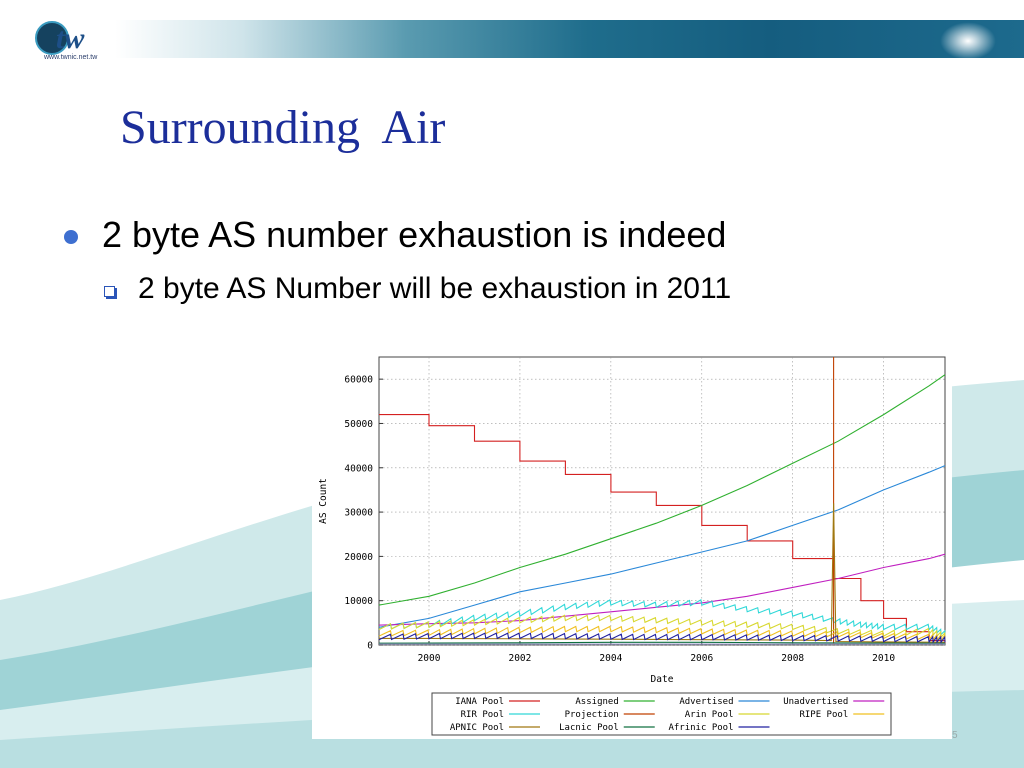 The width and height of the screenshot is (1024, 768). I want to click on series-line-lacnic-pool, so click(662, 642).